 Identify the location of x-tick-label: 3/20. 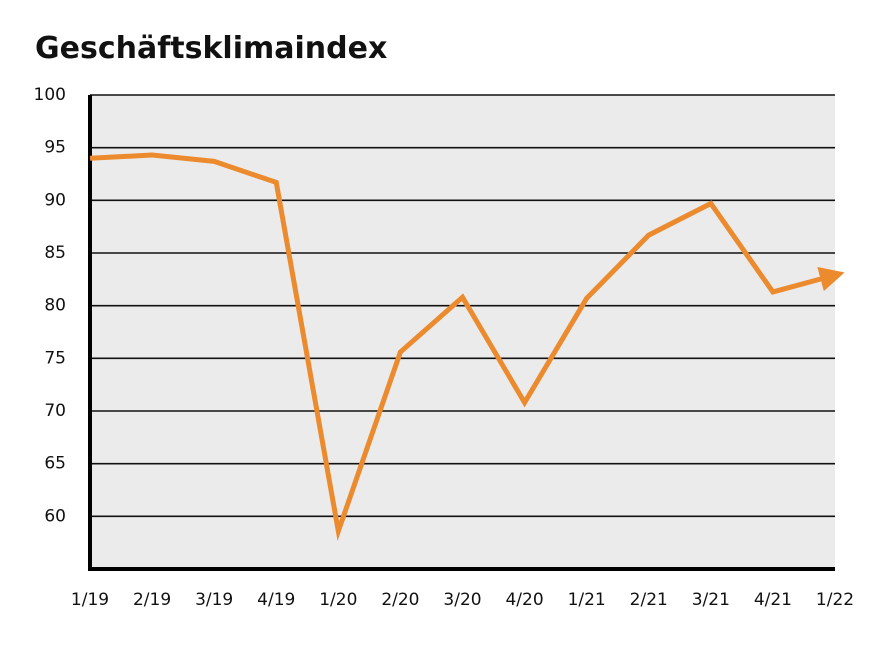
(462, 600).